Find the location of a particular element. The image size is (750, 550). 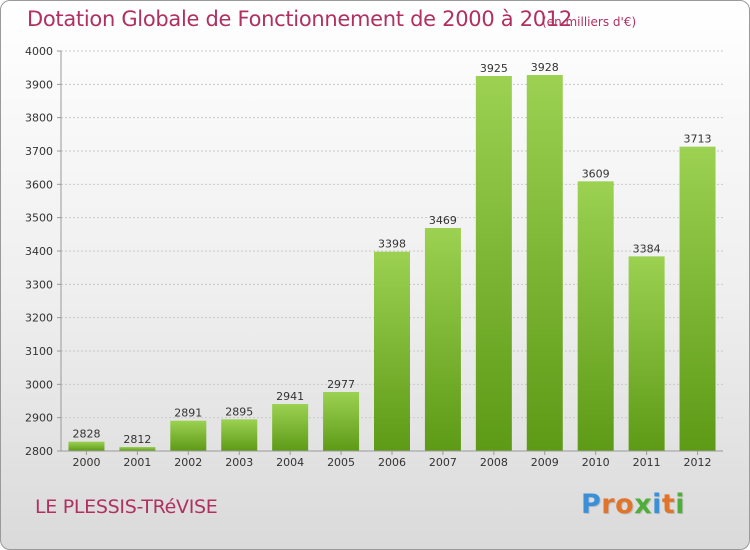

logo-letter: r is located at coordinates (608, 504).